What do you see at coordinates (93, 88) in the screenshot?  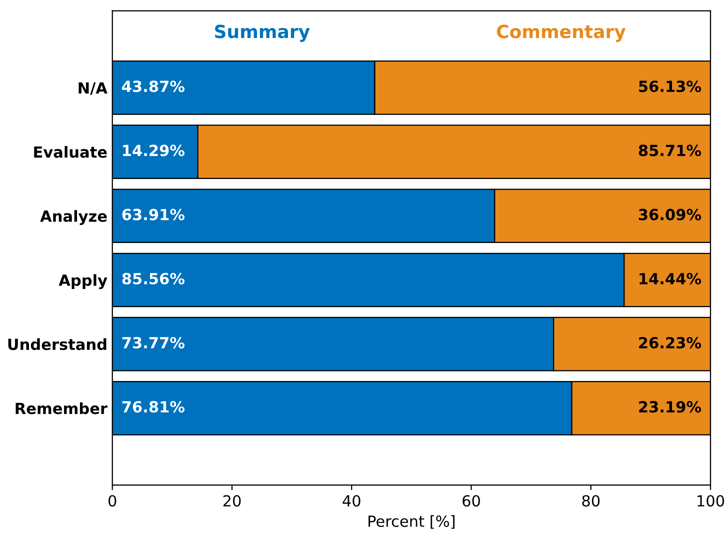 I see `y-tick-label: N/A` at bounding box center [93, 88].